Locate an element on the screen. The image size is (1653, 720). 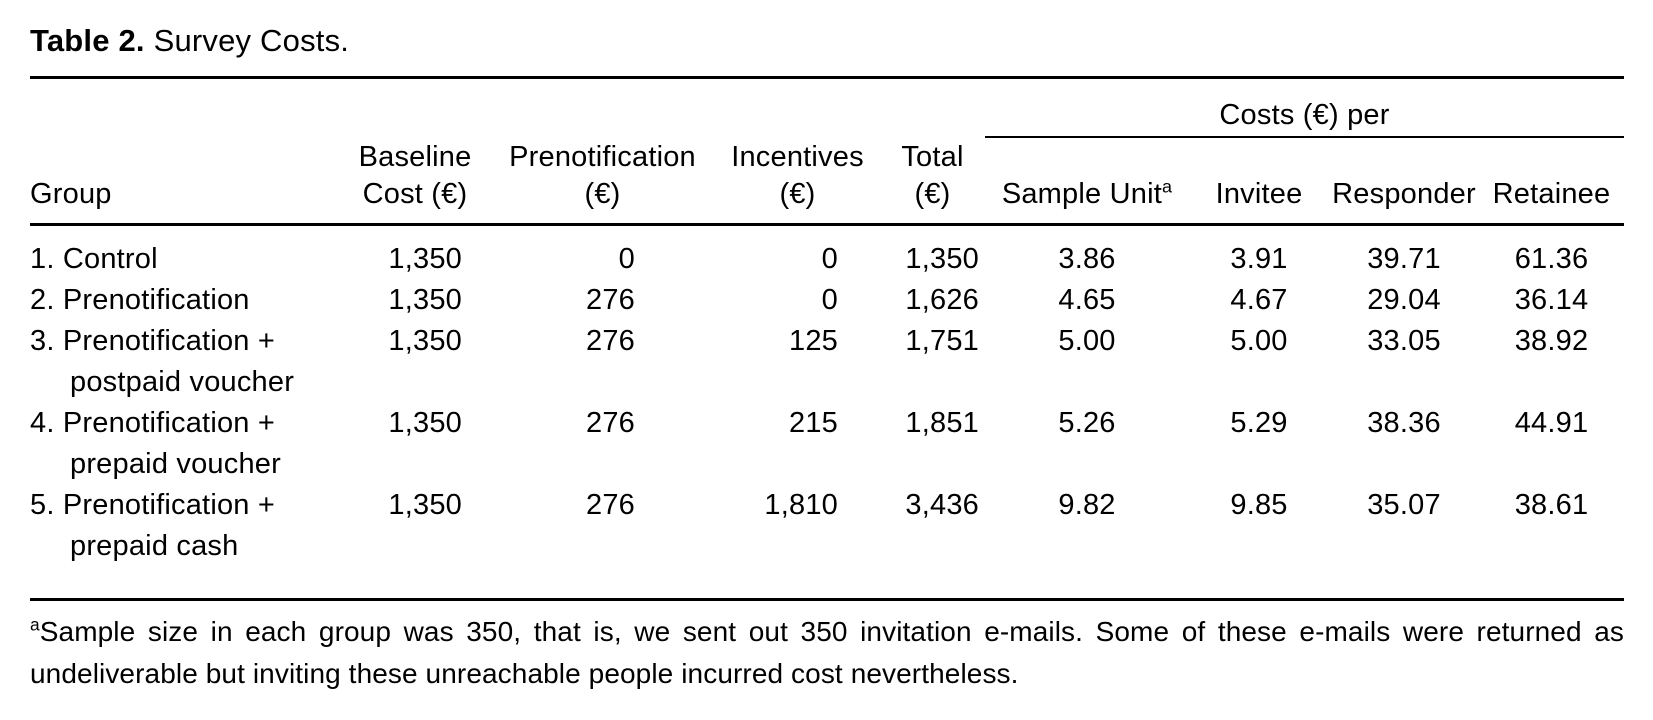
cell-incentives: 1,810 is located at coordinates (801, 505).